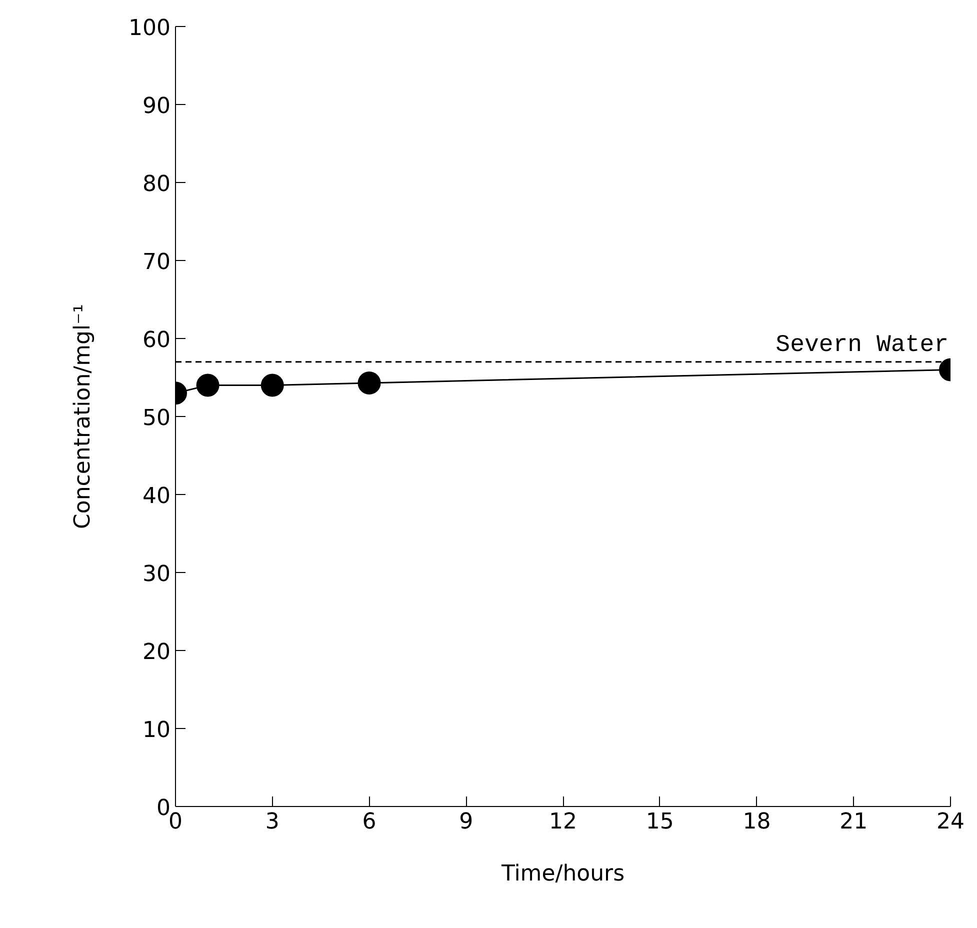 The image size is (977, 928). I want to click on x-tick-label: 15, so click(660, 822).